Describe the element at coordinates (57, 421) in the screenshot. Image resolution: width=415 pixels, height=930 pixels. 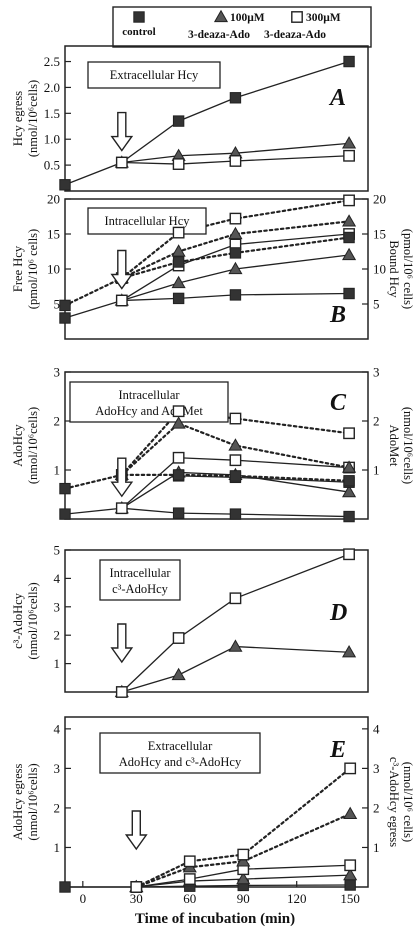
I see `y-tick-label: 2` at that location.